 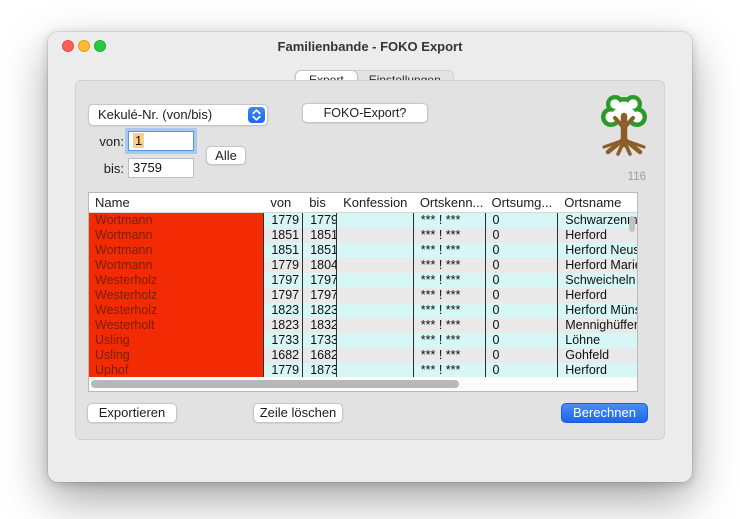 What do you see at coordinates (161, 141) in the screenshot?
I see `von-input: 1` at bounding box center [161, 141].